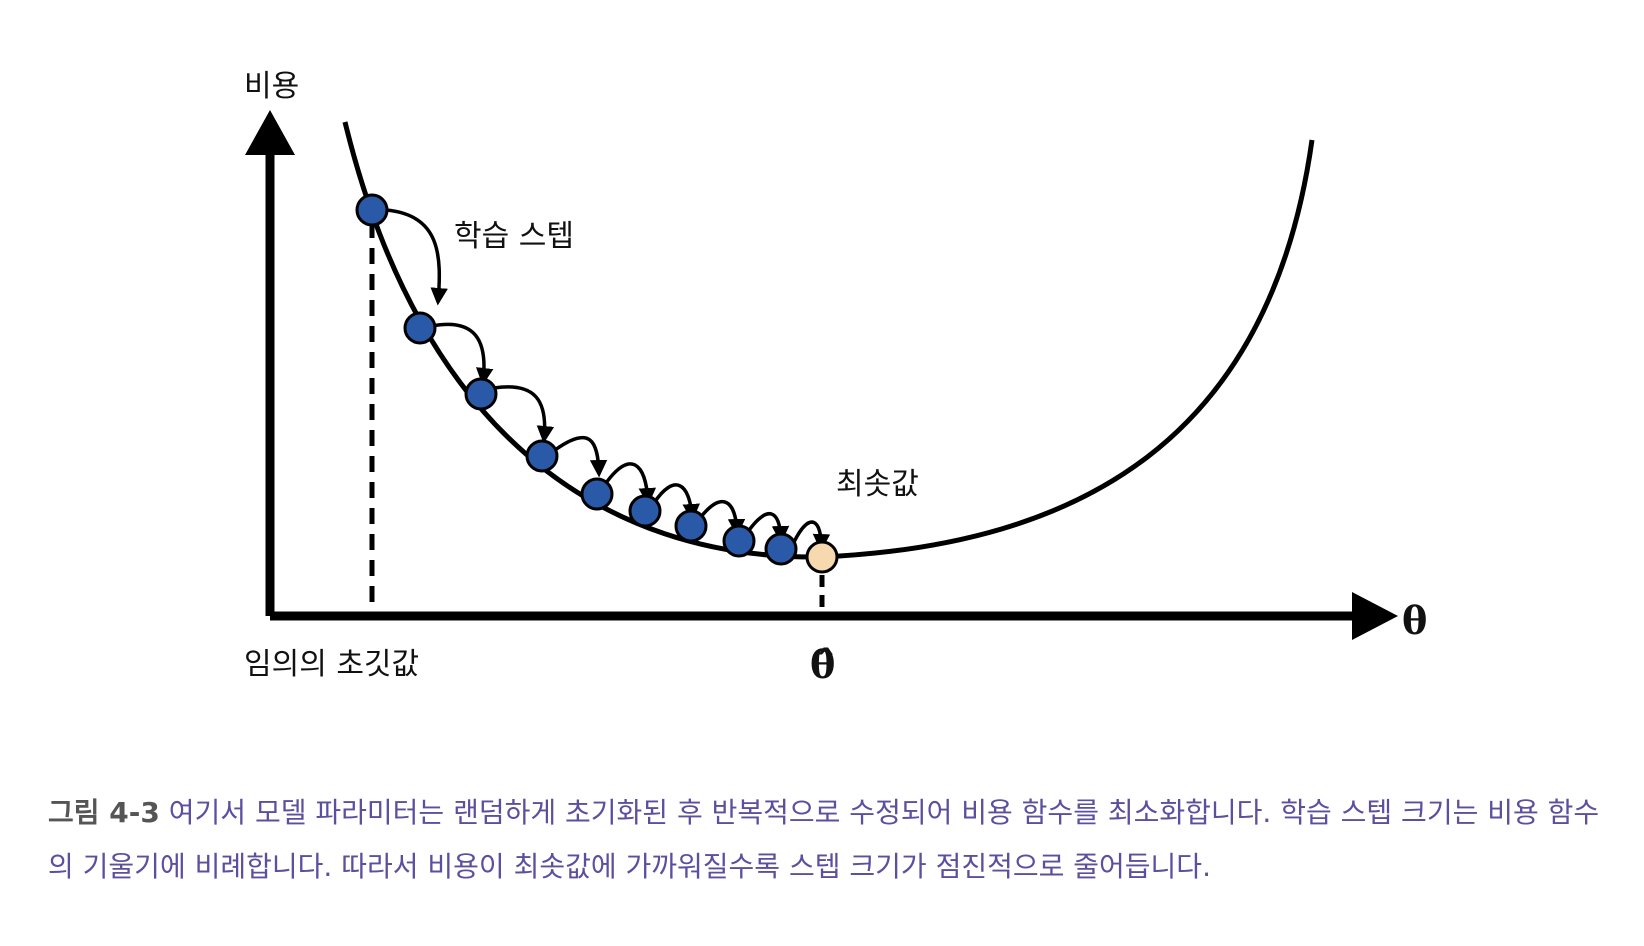 This screenshot has width=1644, height=946. I want to click on minimum-point, so click(822, 557).